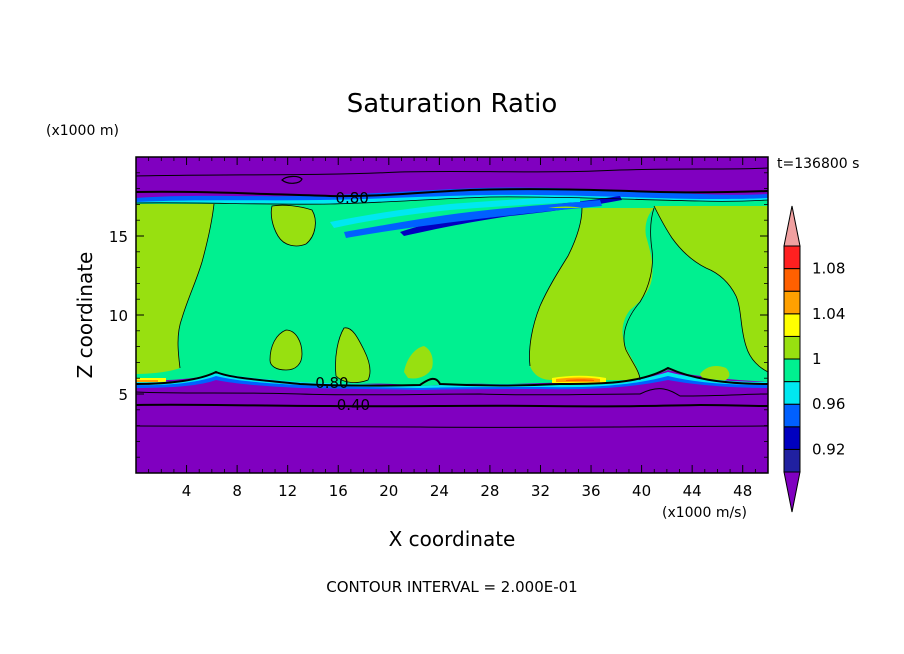 Image resolution: width=904 pixels, height=654 pixels. I want to click on contour-label: 0.40, so click(353, 405).